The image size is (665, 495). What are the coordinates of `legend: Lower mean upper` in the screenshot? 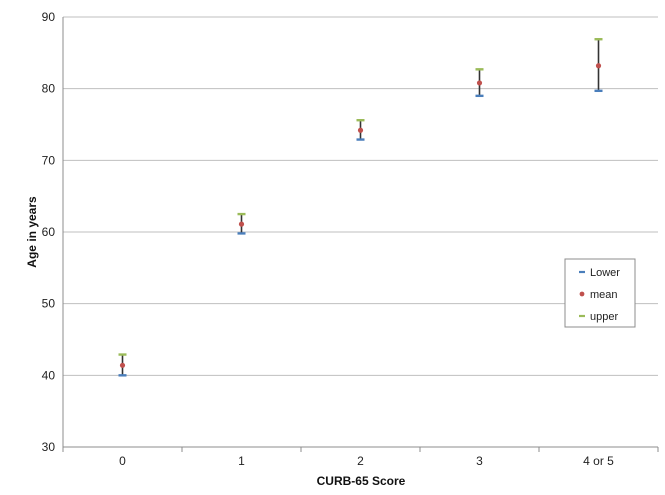 It's located at (600, 293).